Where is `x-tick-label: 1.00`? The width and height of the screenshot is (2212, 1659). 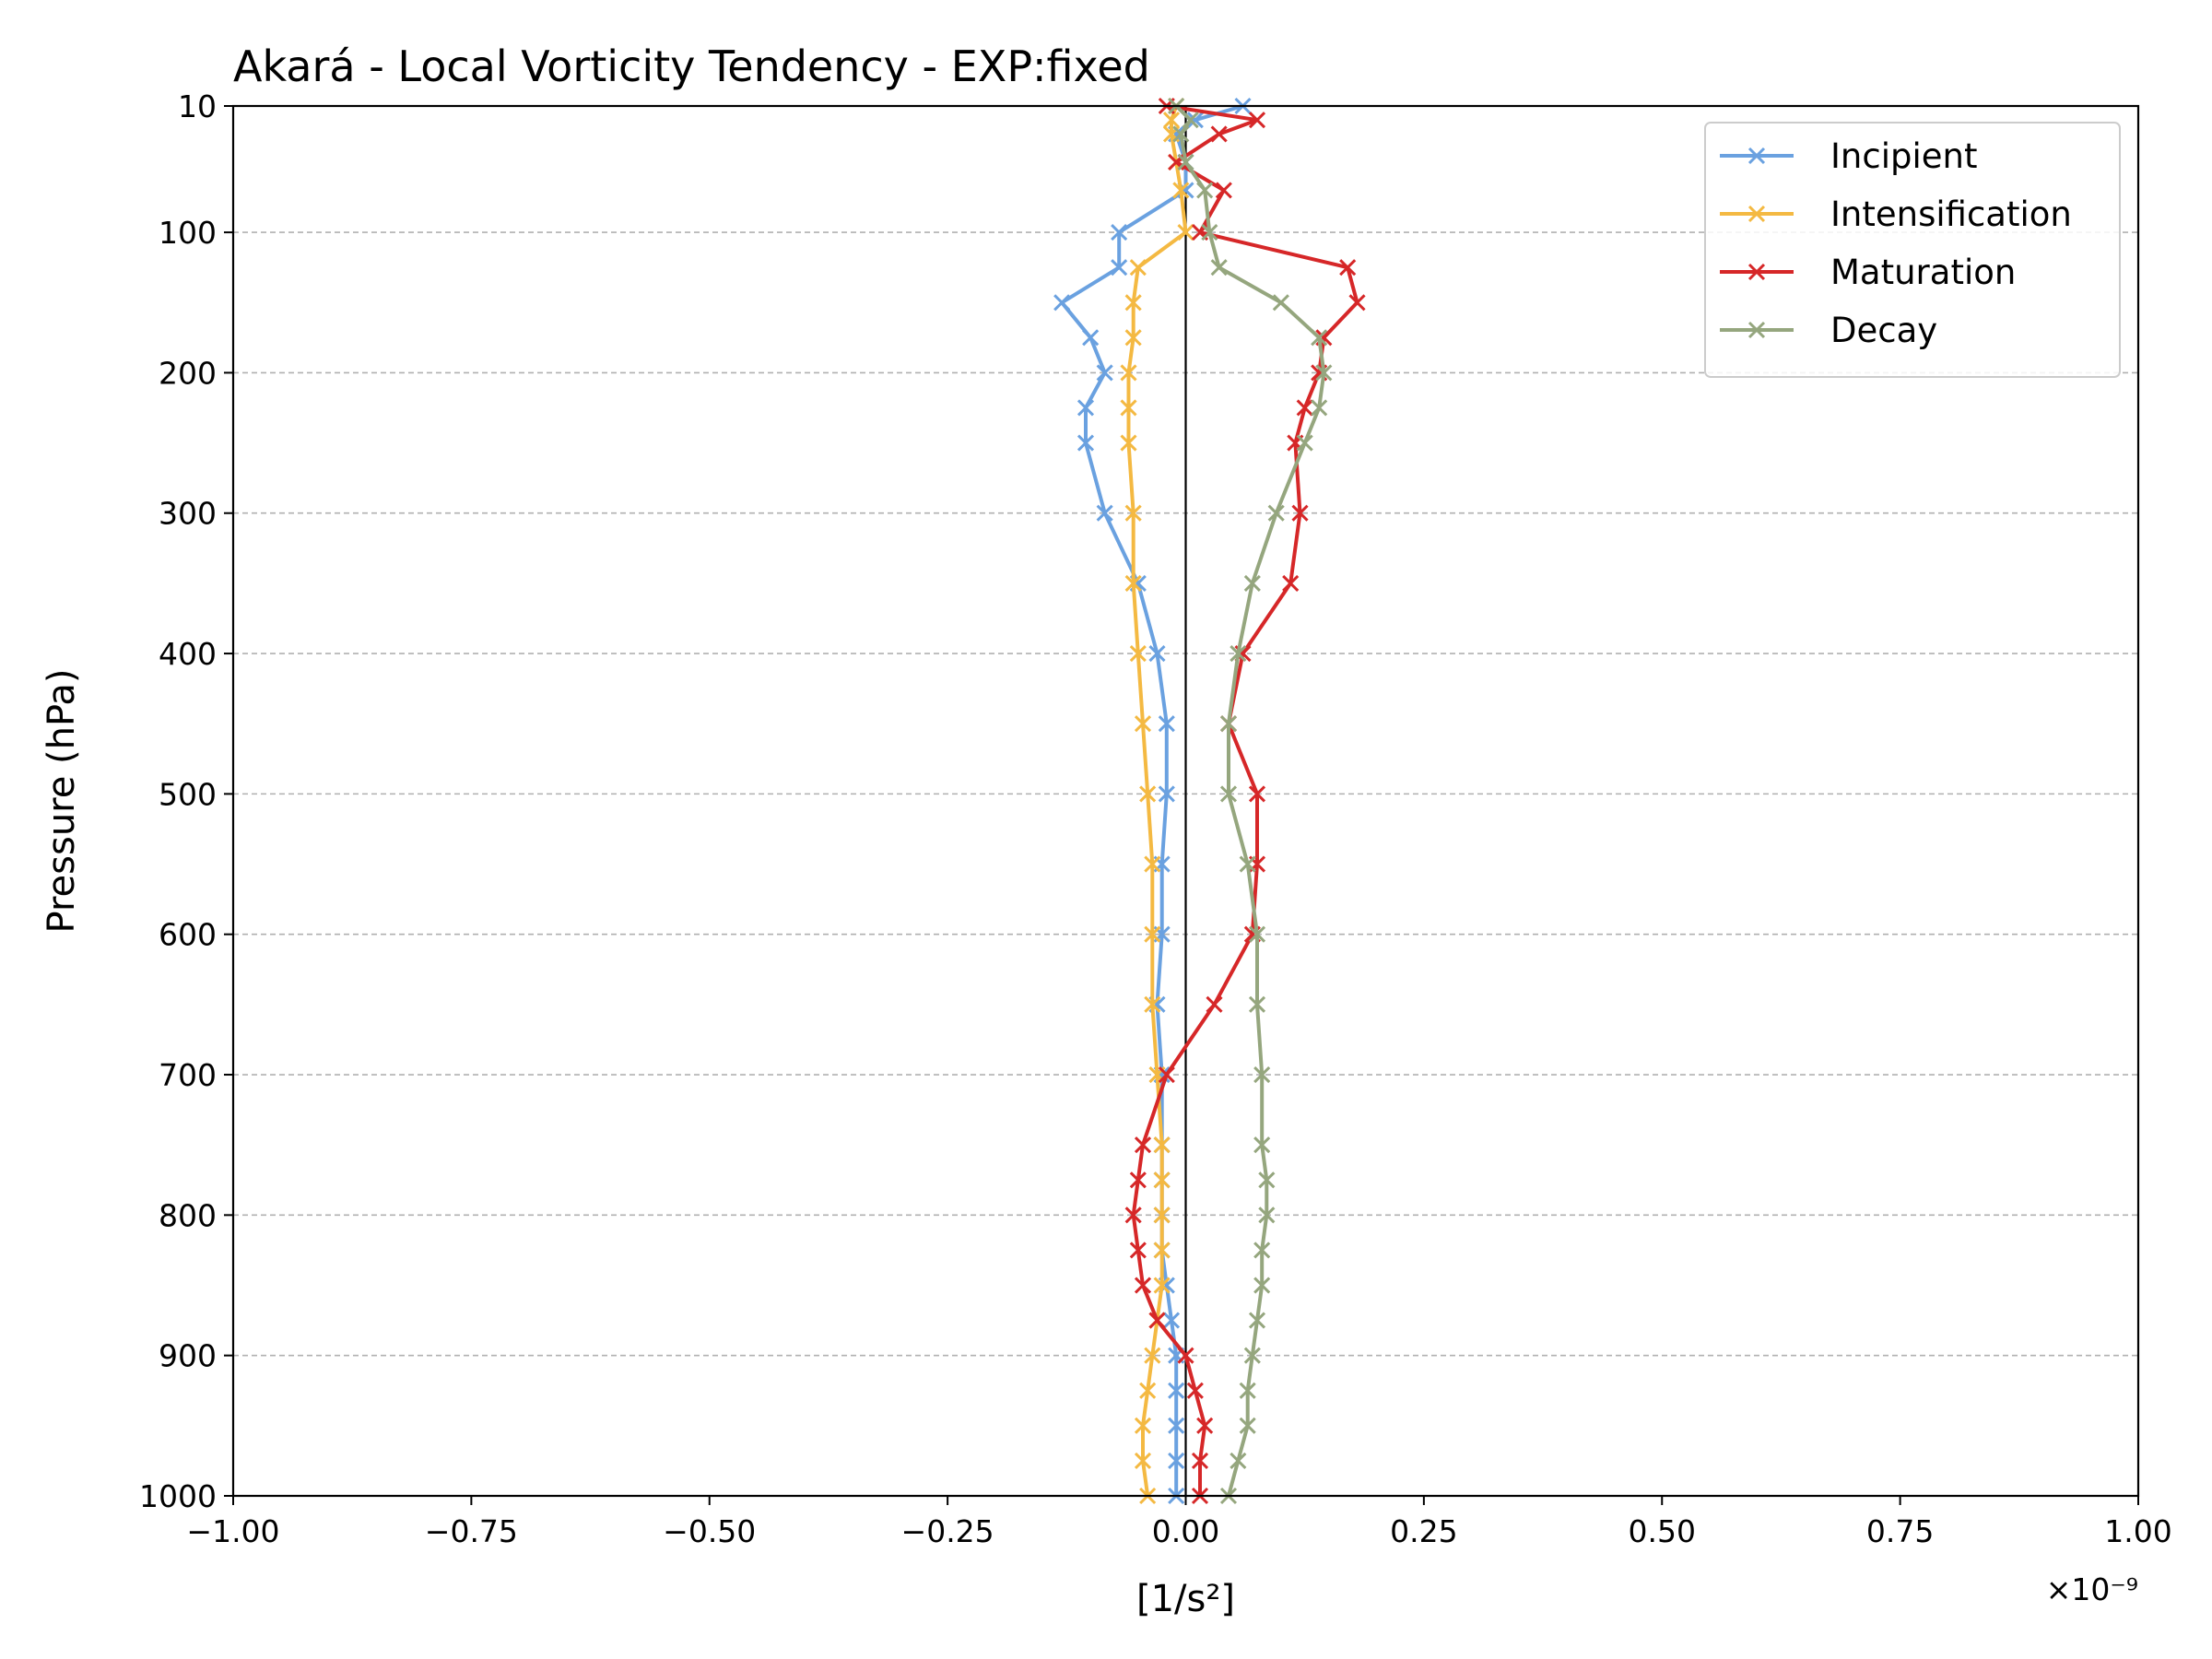
x-tick-label: 1.00 is located at coordinates (2137, 1531).